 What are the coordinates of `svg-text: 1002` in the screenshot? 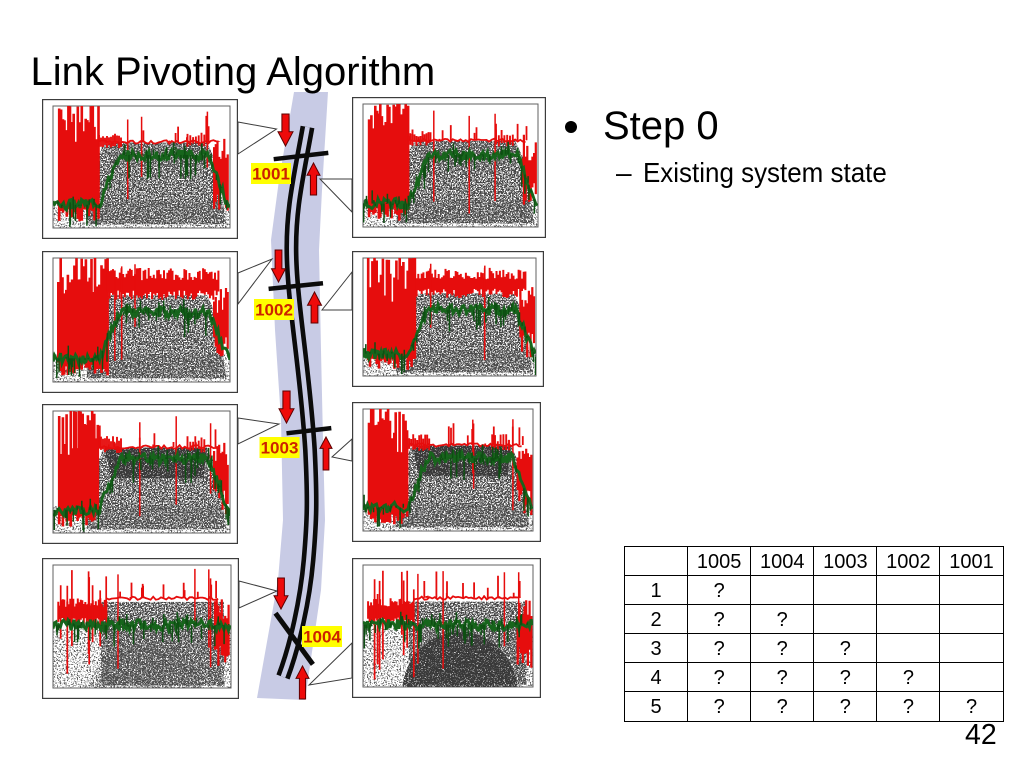 It's located at (274, 310).